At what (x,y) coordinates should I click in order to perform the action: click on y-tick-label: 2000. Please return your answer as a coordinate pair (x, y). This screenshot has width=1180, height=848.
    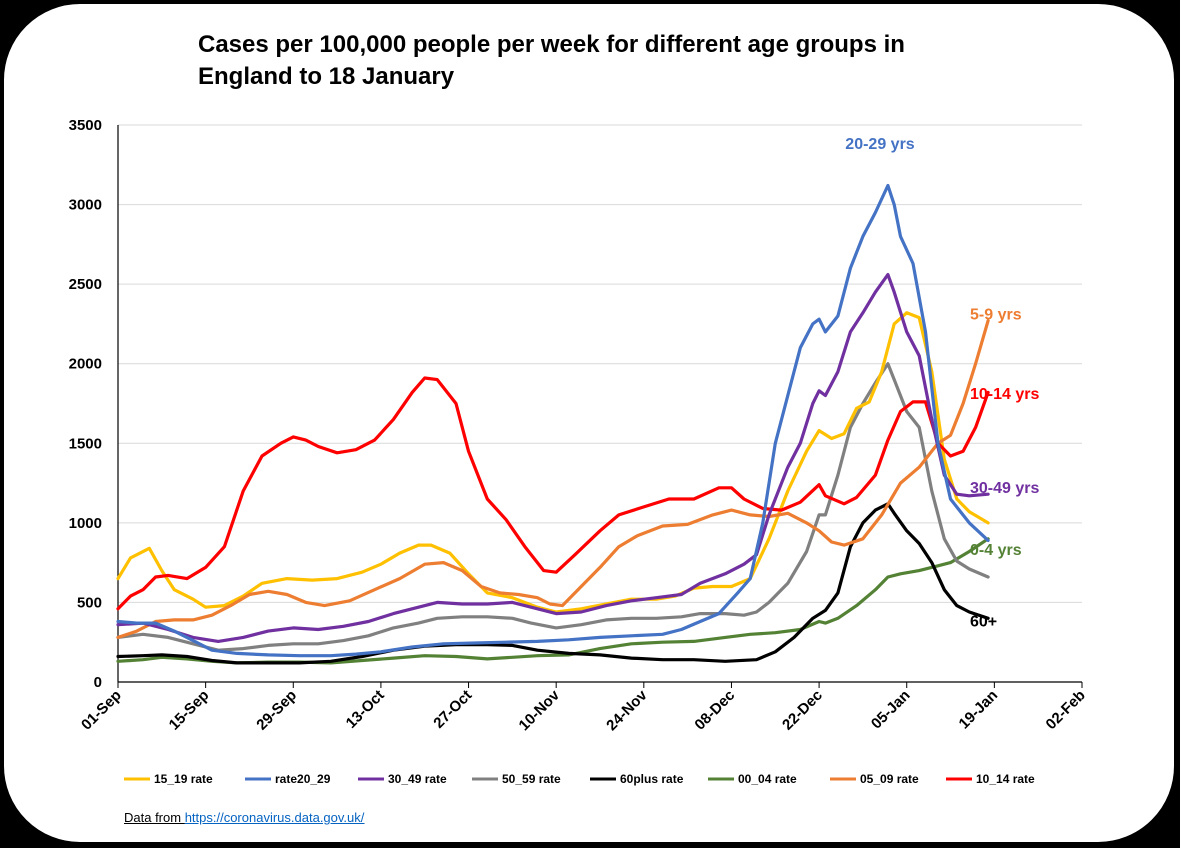
    Looking at the image, I should click on (85, 364).